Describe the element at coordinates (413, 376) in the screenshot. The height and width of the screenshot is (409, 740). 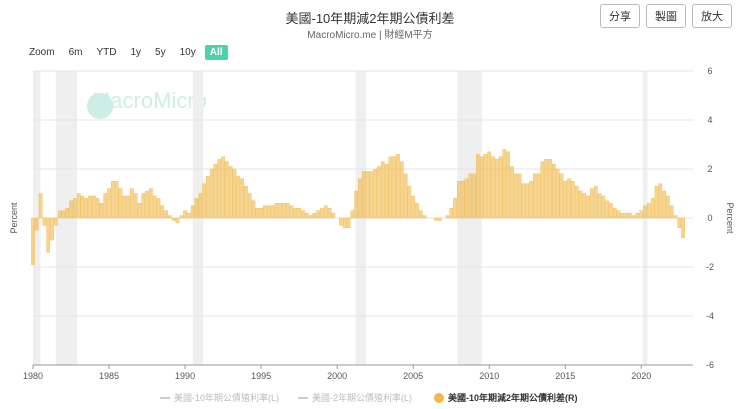
I see `x-tick-label: 2005` at that location.